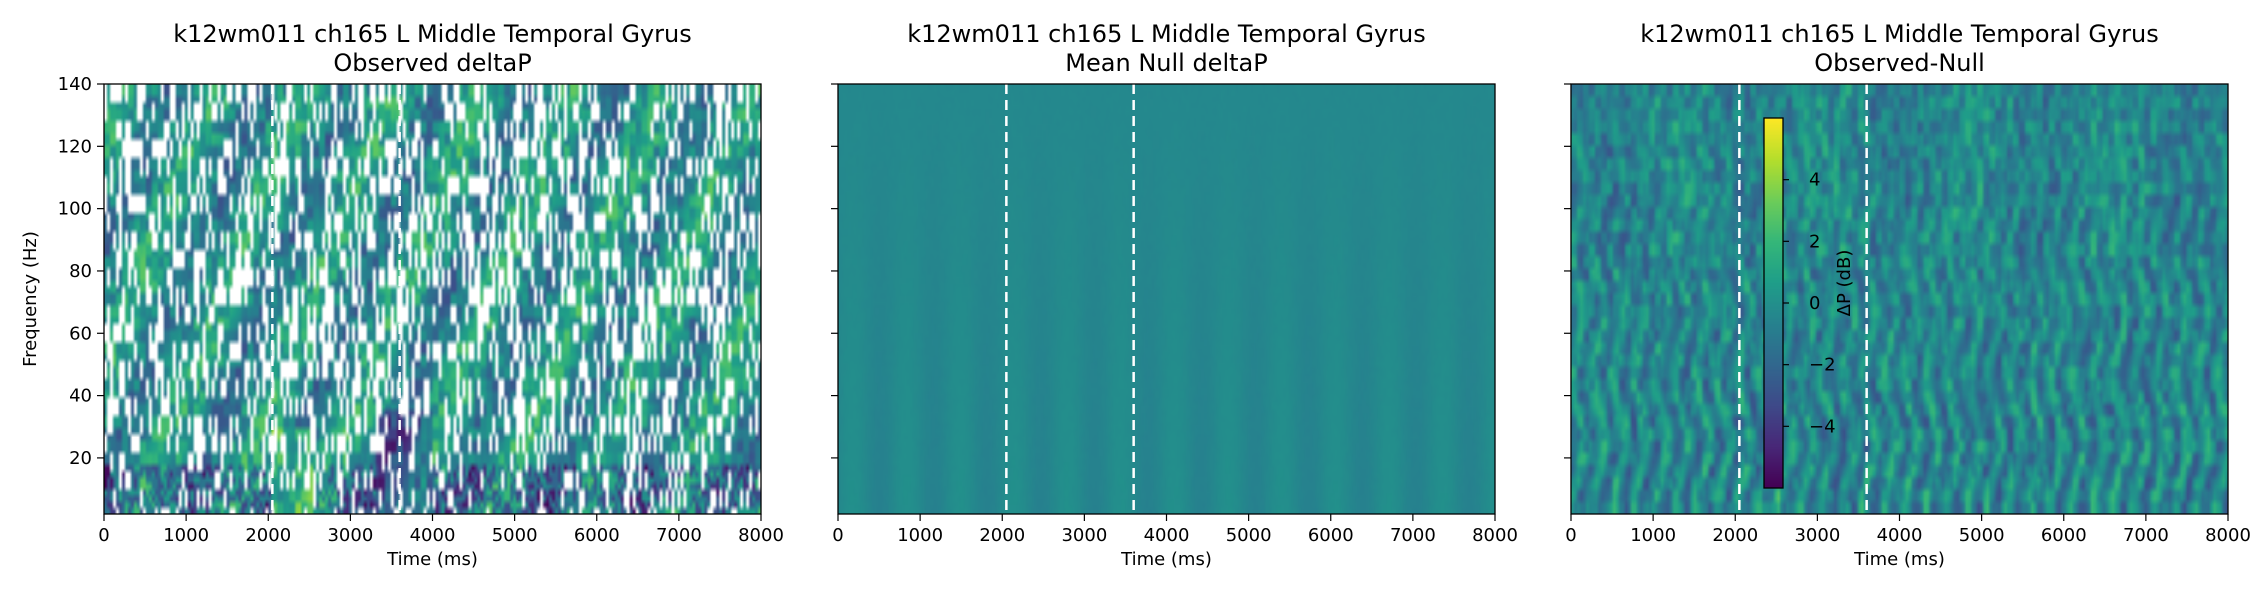  Describe the element at coordinates (1822, 365) in the screenshot. I see `colorbar-tick-label: −2` at that location.